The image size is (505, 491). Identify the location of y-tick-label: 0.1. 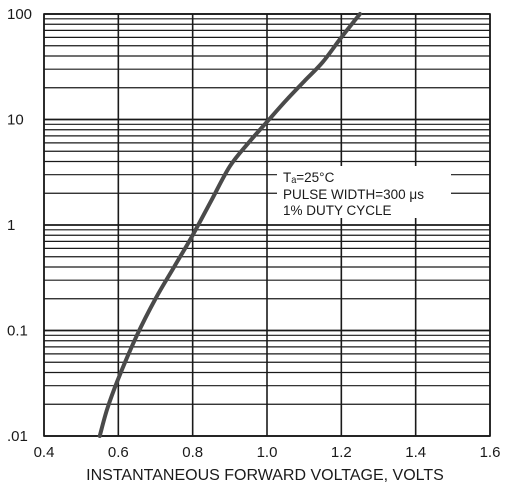
(17, 331).